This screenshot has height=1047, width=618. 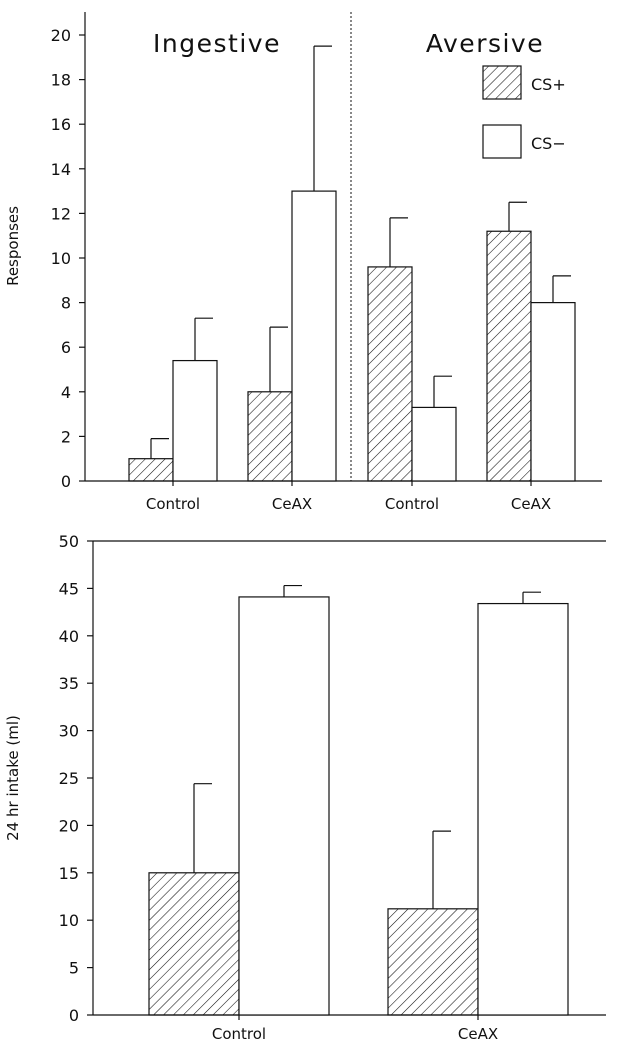 What do you see at coordinates (478, 1034) in the screenshot?
I see `bottom-category-label: CeAX` at bounding box center [478, 1034].